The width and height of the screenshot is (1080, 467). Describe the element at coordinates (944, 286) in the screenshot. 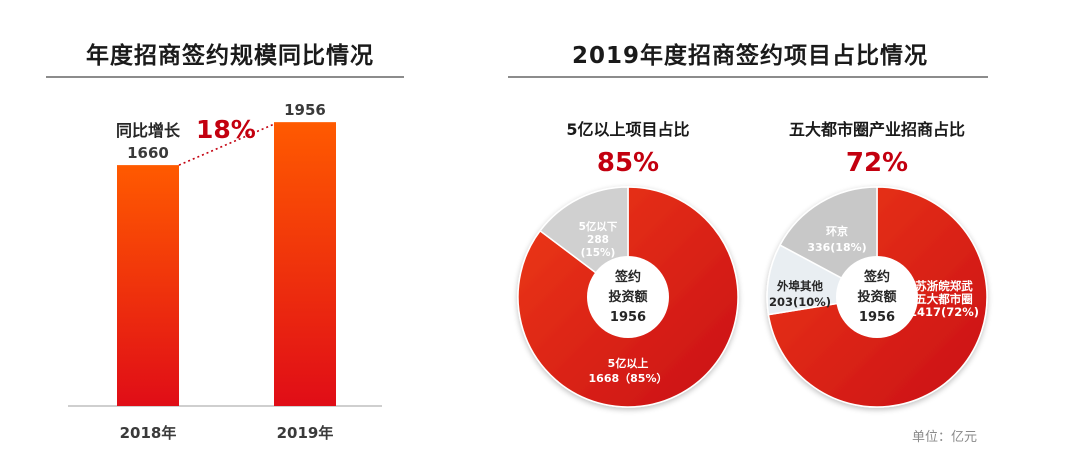

I see `pie-slice-label: 苏浙皖郑武` at that location.